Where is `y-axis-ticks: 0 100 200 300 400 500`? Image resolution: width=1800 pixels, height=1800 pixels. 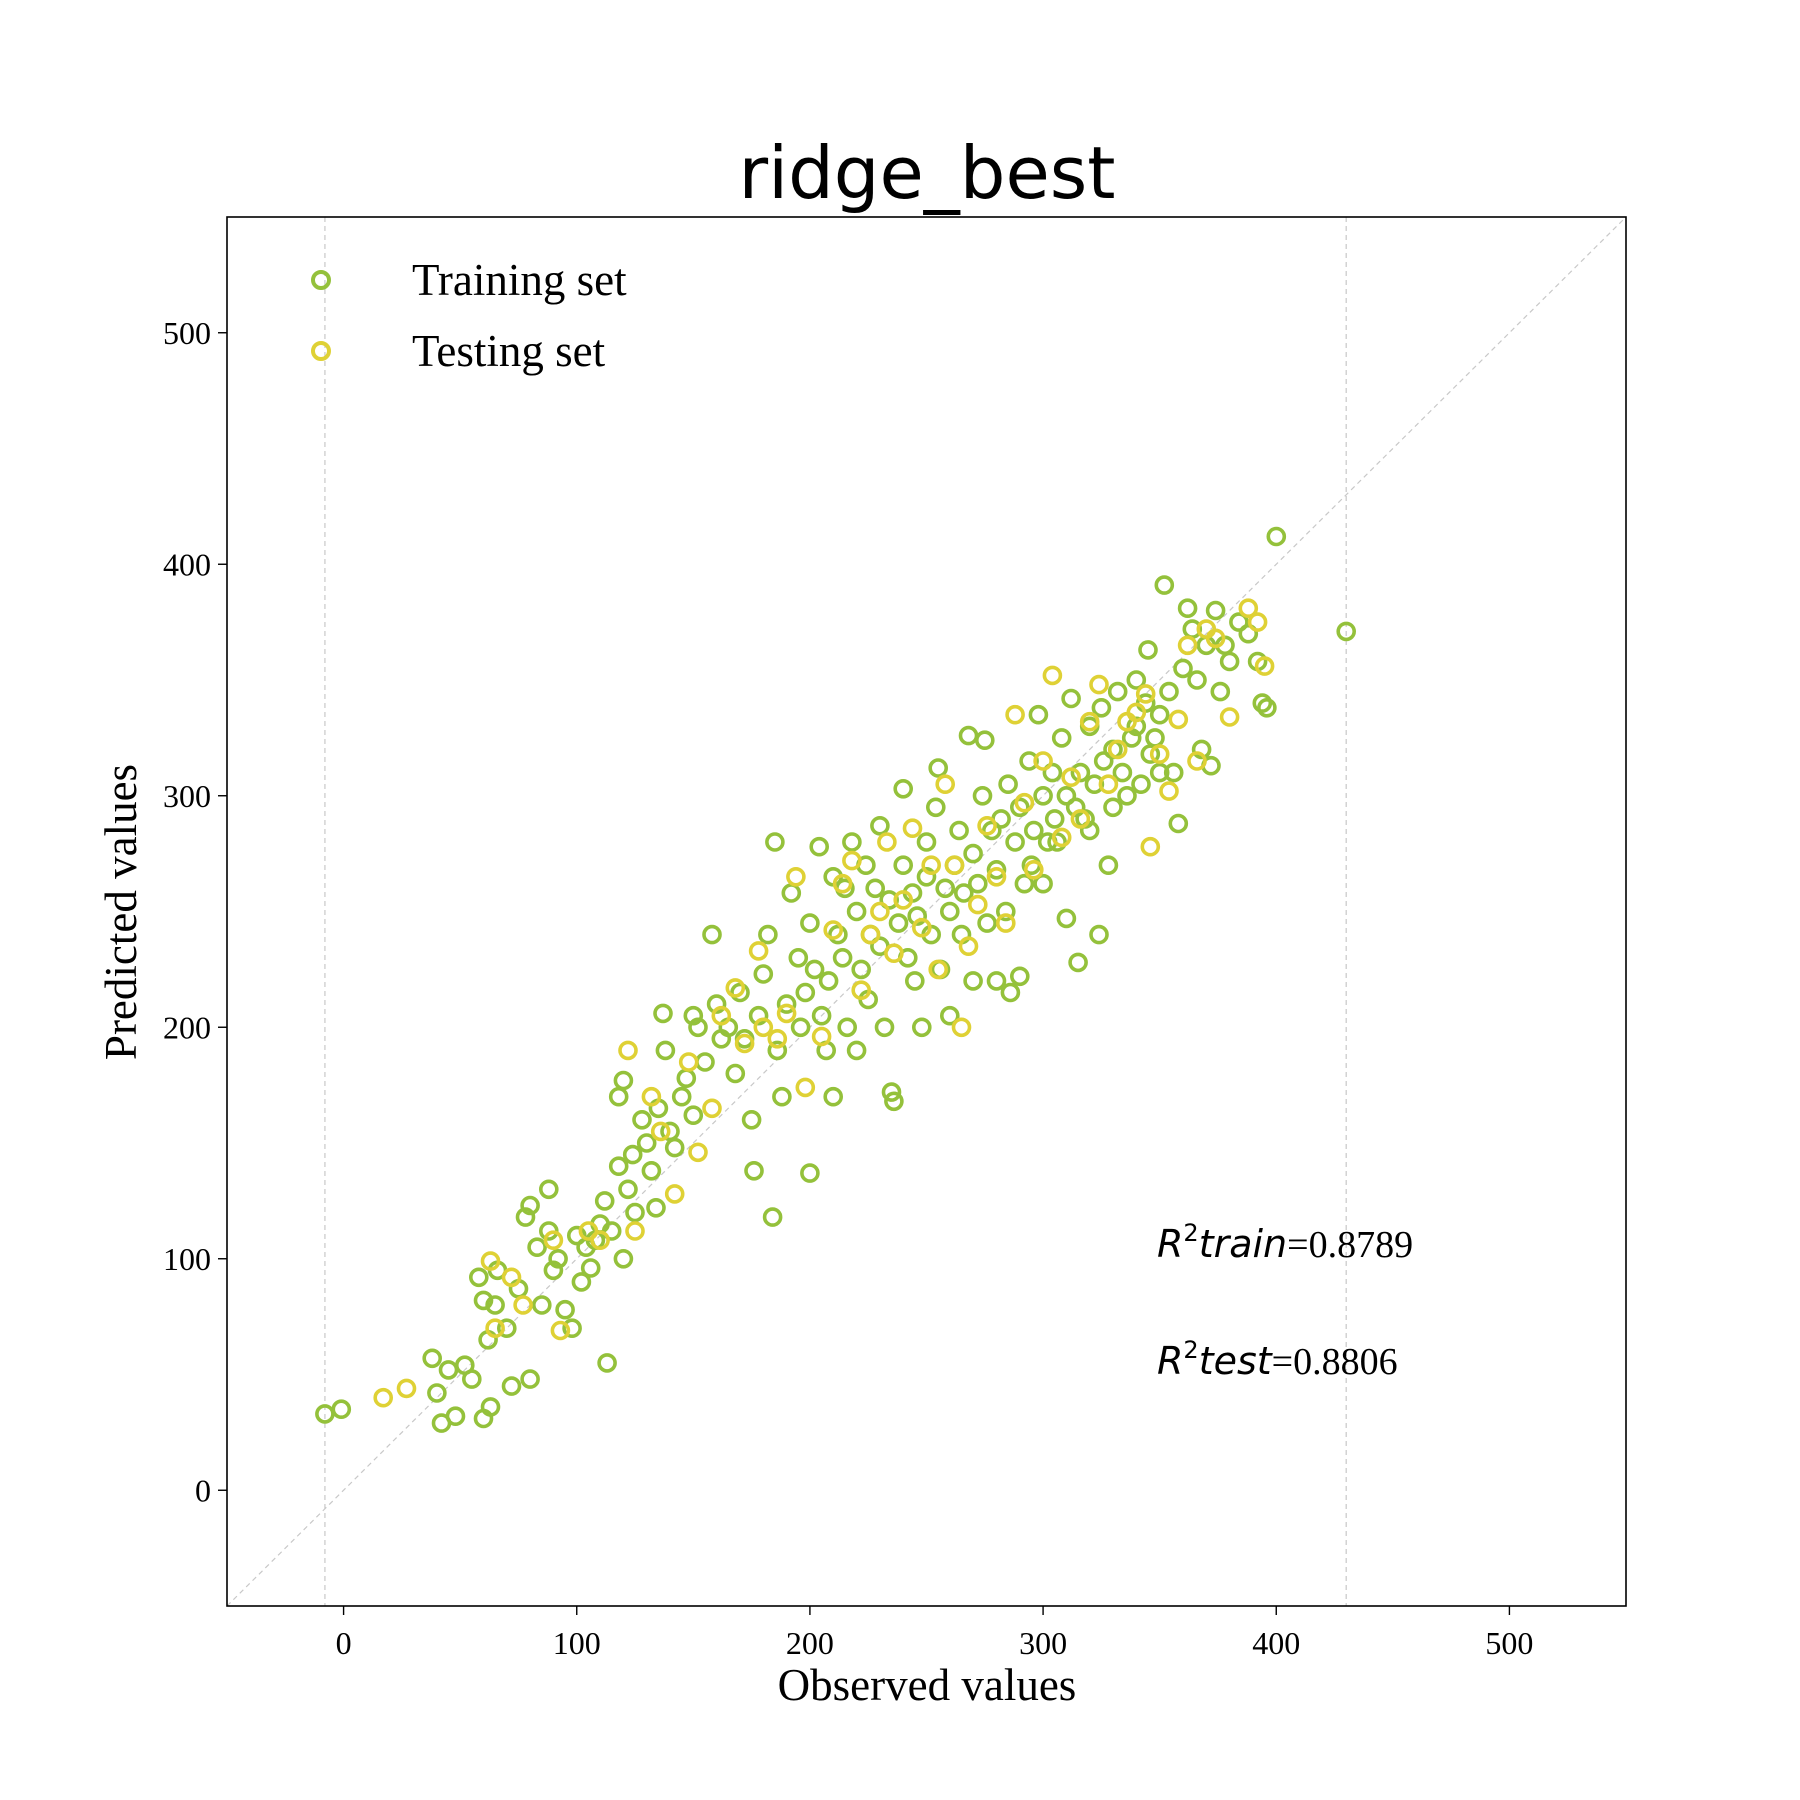 y-axis-ticks: 0 100 200 300 400 500 is located at coordinates (195, 911).